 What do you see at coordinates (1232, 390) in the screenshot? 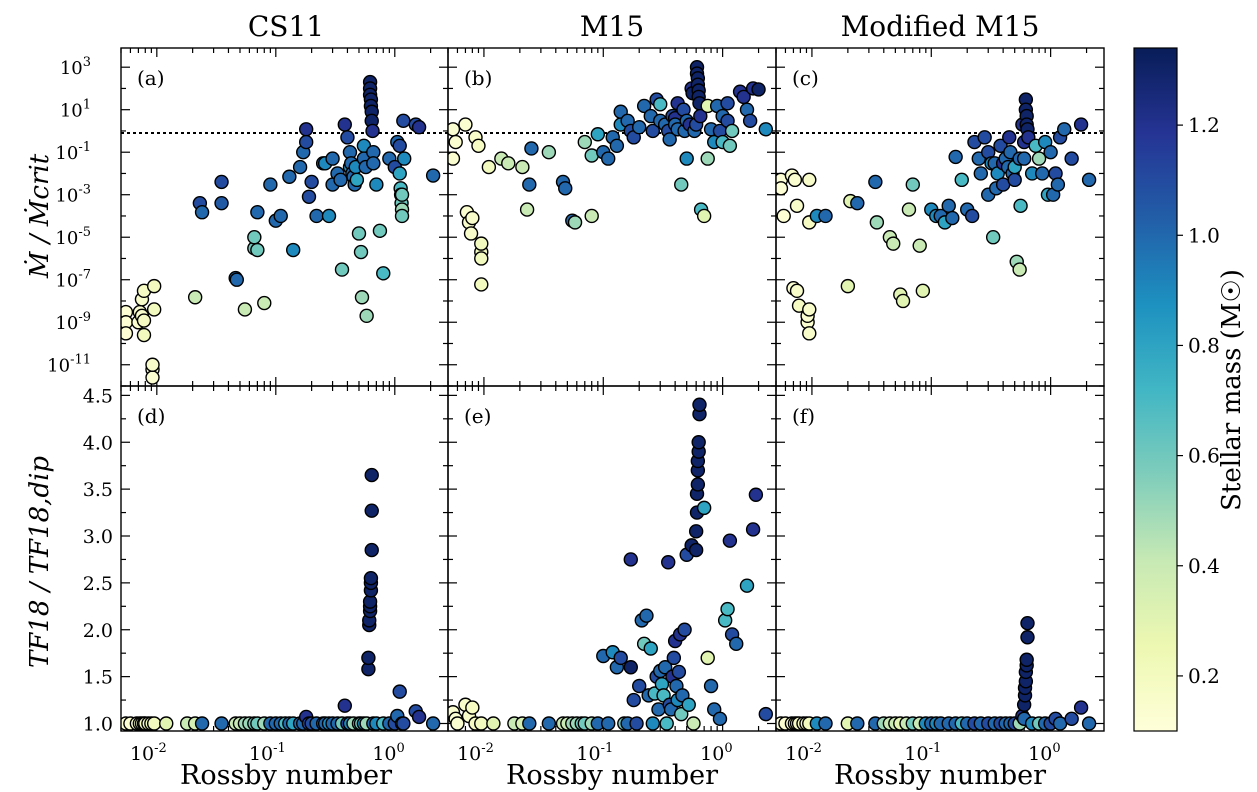
I see `colorbar-label: Stellar mass (M☉)` at bounding box center [1232, 390].